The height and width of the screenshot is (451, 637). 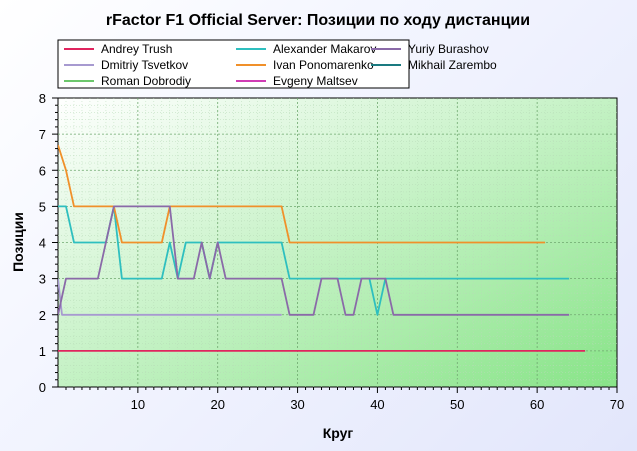 What do you see at coordinates (42, 279) in the screenshot?
I see `y-tick-label: 3` at bounding box center [42, 279].